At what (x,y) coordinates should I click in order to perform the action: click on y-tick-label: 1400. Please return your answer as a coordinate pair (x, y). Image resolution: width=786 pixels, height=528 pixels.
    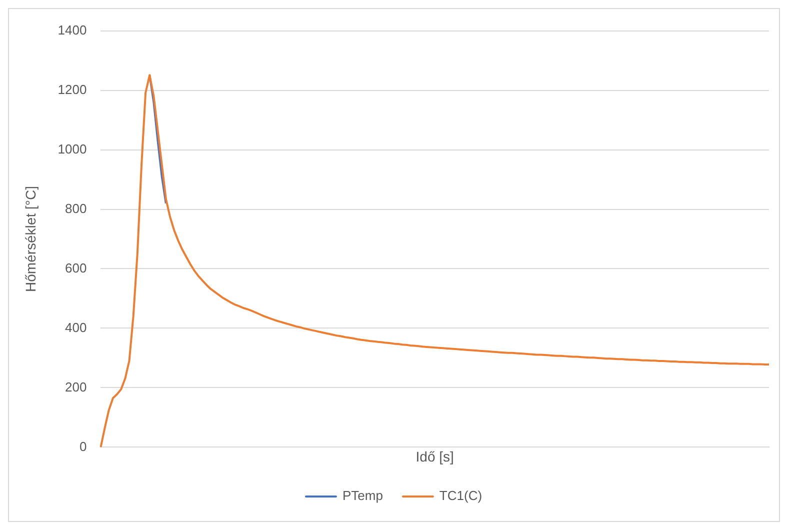
    Looking at the image, I should click on (72, 30).